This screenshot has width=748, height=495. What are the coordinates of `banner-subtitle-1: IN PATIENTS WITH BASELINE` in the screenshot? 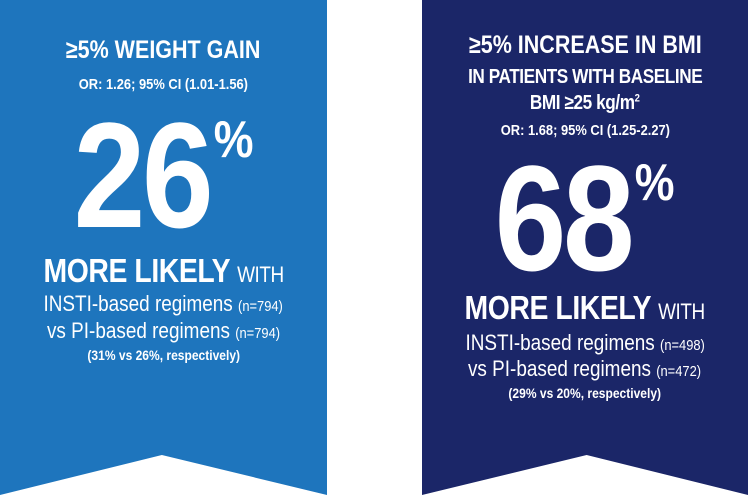 It's located at (585, 77).